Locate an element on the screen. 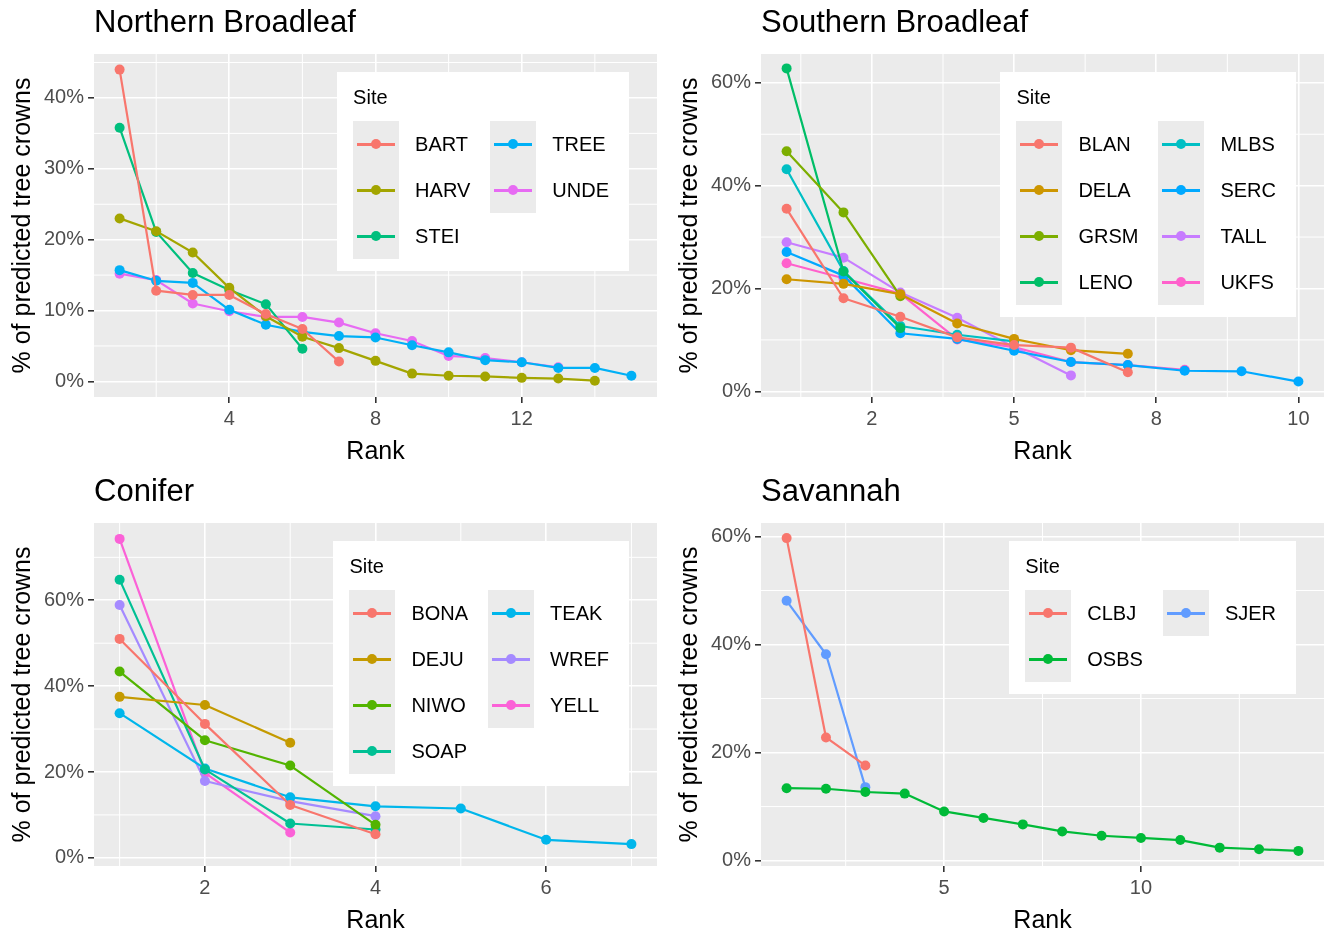 The height and width of the screenshot is (938, 1334). legend-label: BART is located at coordinates (442, 144).